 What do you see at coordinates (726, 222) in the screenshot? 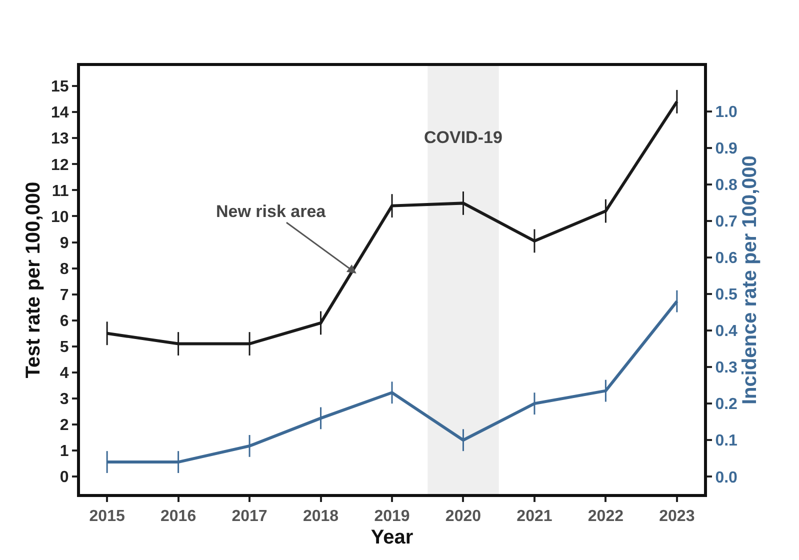
I see `y2-tick-label: 0.7` at bounding box center [726, 222].